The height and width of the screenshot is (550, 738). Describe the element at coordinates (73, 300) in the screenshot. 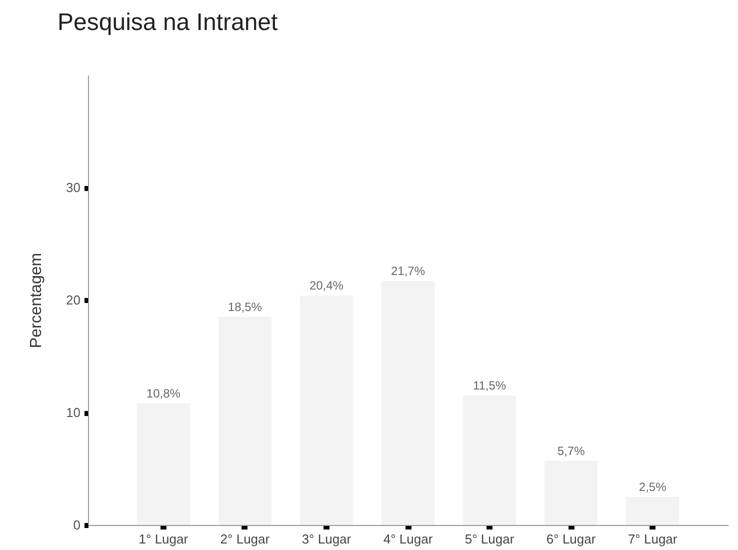

I see `y-tick-label: 20` at that location.